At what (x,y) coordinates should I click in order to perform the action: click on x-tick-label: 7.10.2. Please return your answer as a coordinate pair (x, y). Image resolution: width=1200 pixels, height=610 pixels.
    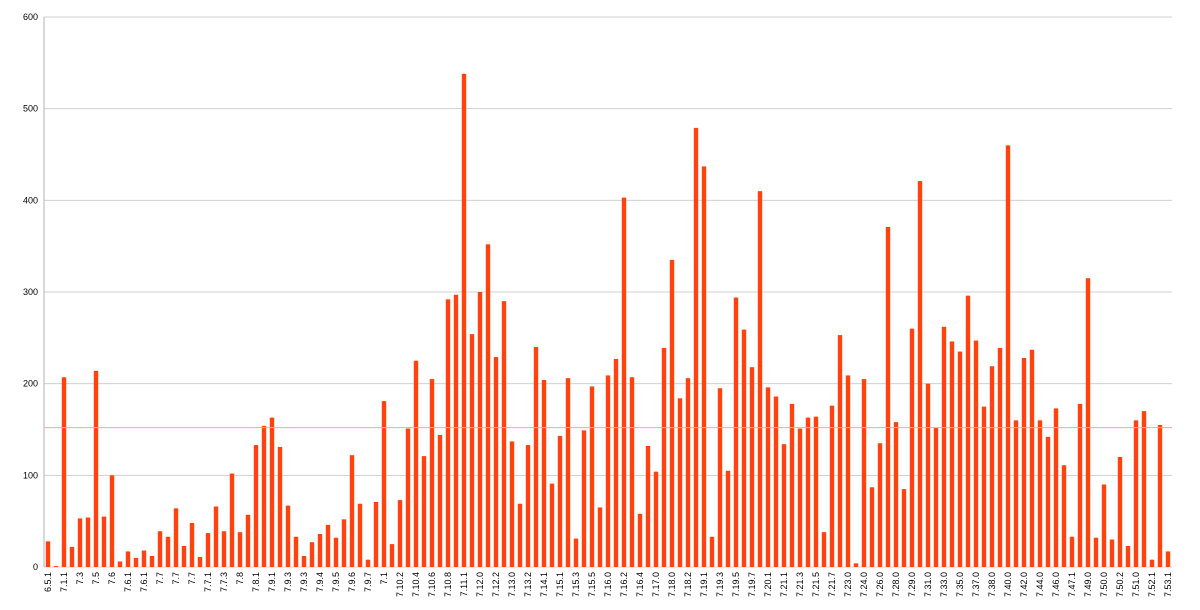
    Looking at the image, I should click on (400, 584).